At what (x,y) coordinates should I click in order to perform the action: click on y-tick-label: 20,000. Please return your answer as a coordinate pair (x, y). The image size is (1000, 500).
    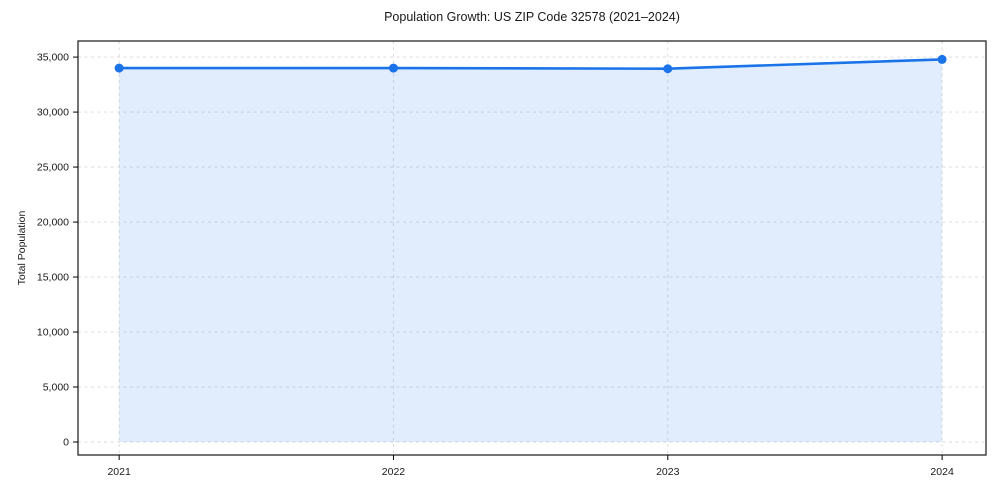
    Looking at the image, I should click on (53, 223).